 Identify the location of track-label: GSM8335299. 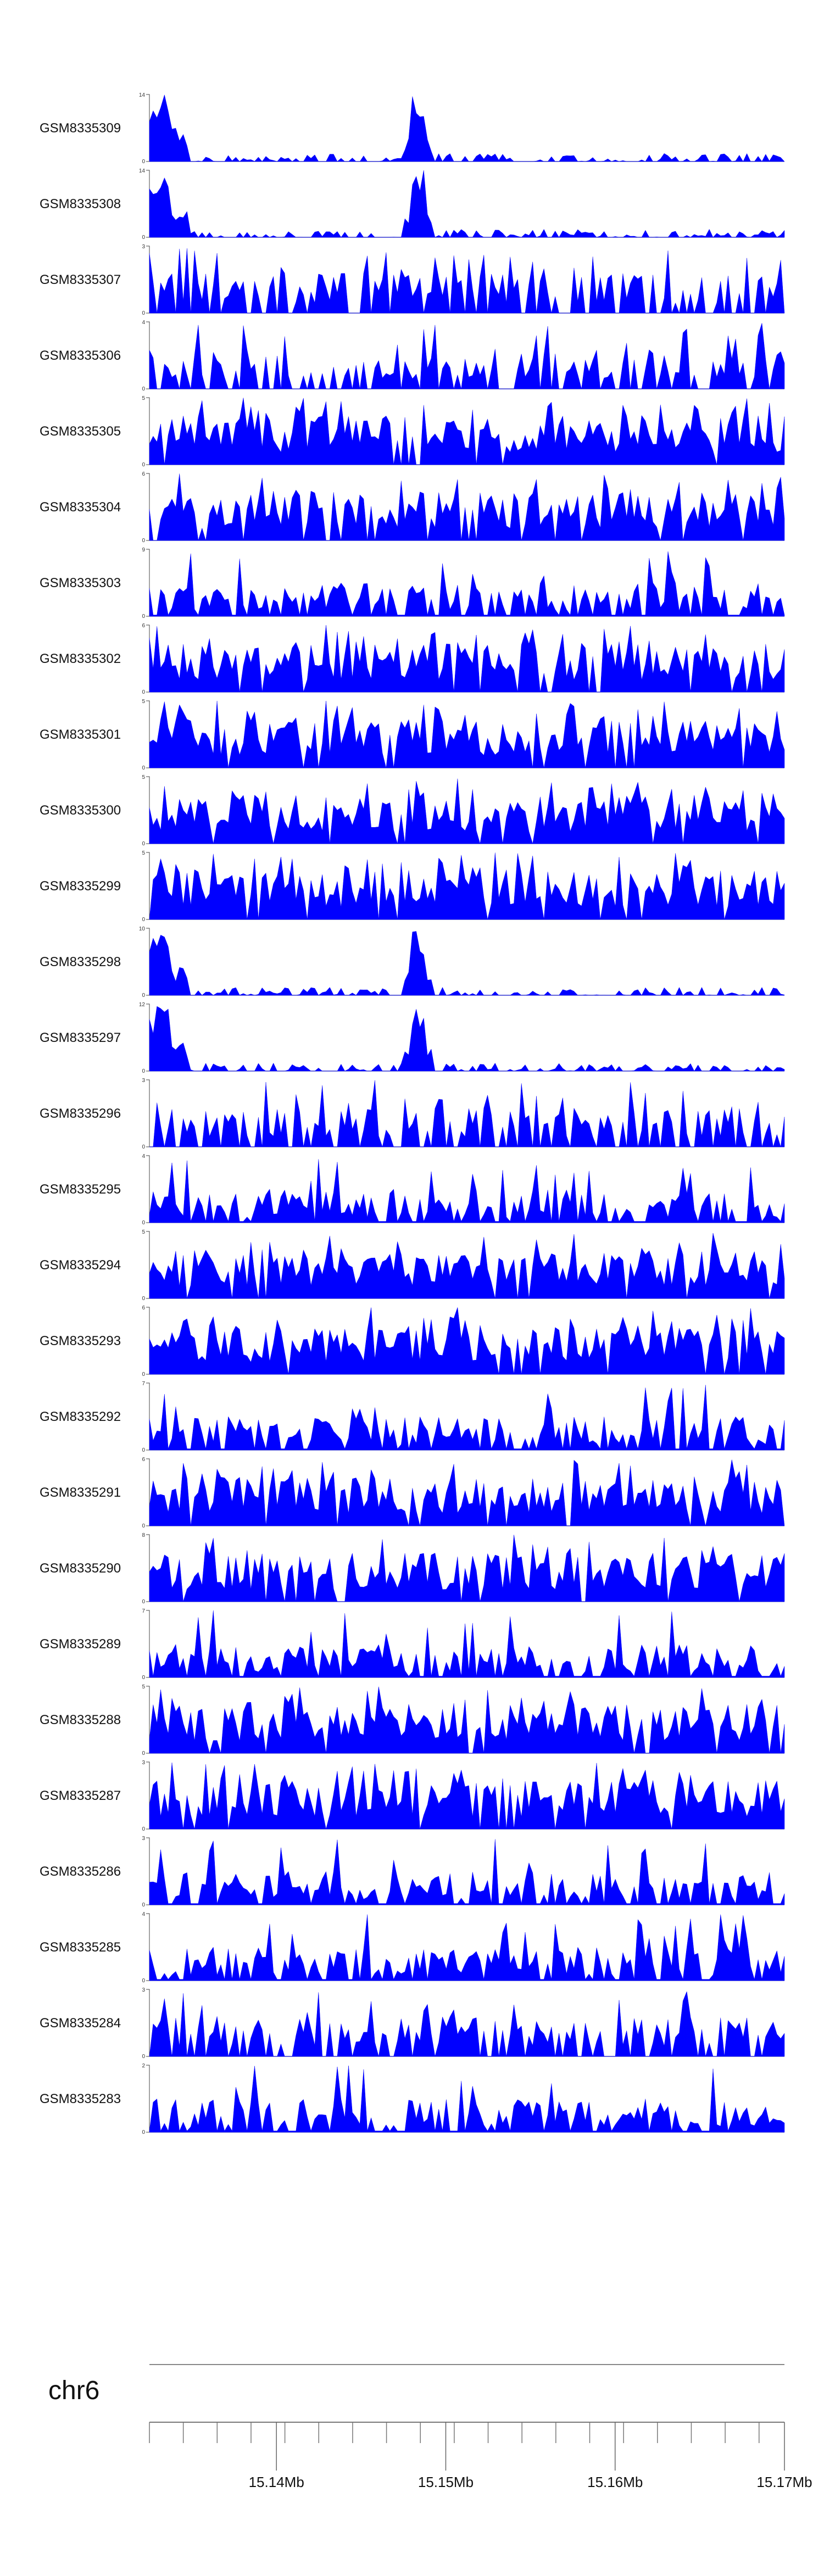
(80, 886).